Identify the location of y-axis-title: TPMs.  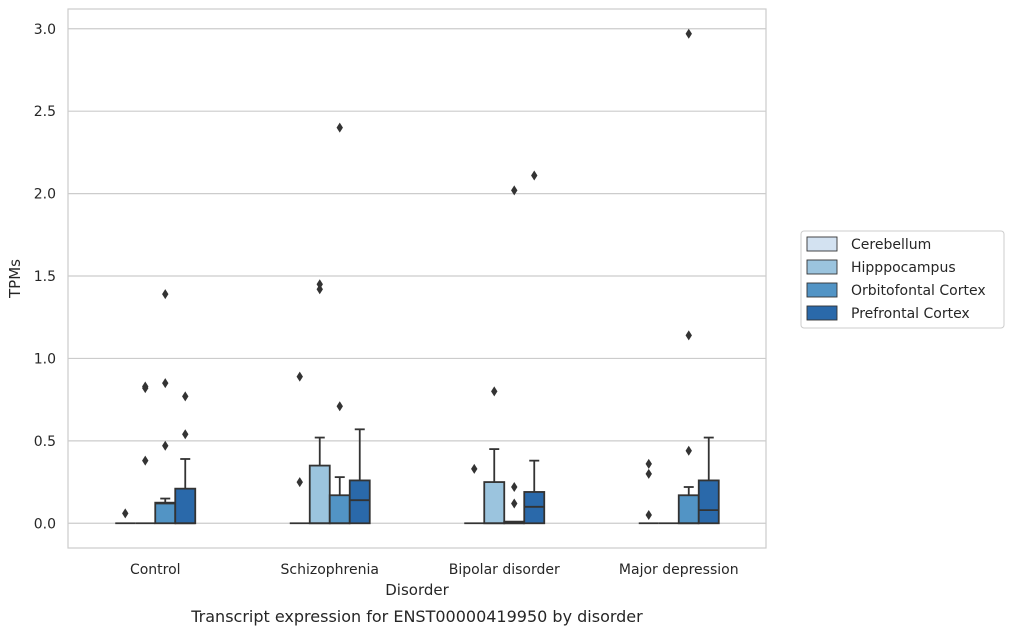
(15, 279).